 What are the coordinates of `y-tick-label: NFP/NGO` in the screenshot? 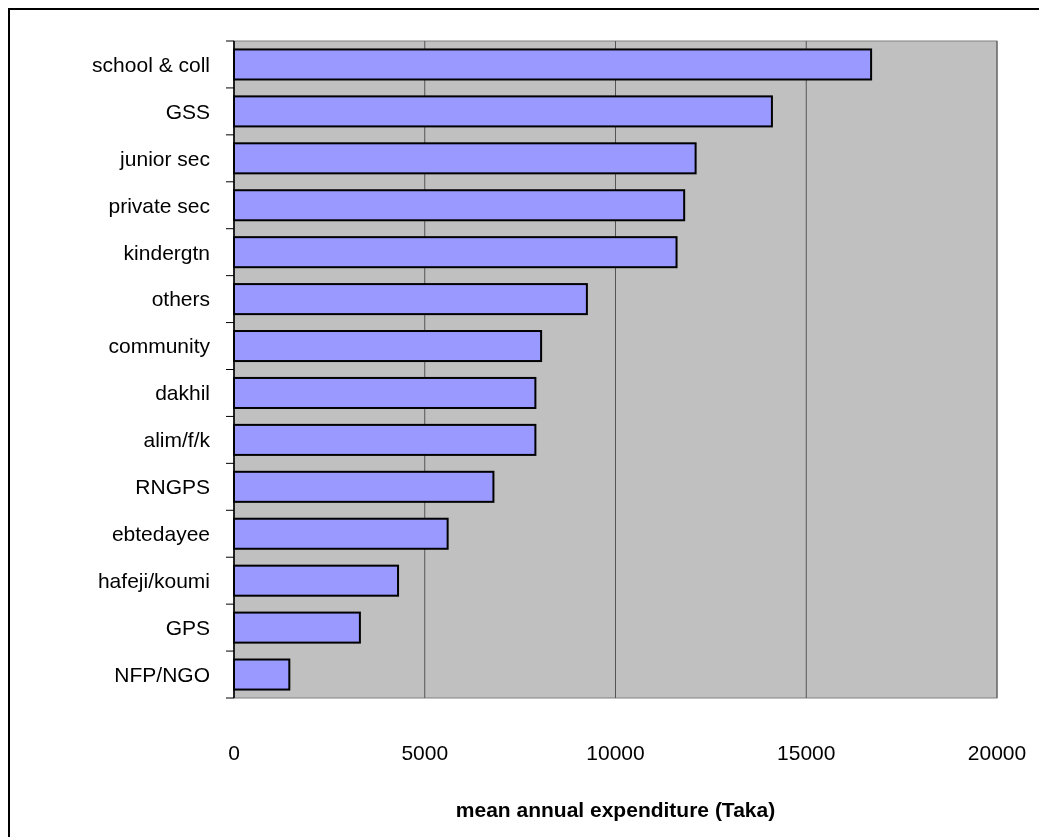 It's located at (162, 674).